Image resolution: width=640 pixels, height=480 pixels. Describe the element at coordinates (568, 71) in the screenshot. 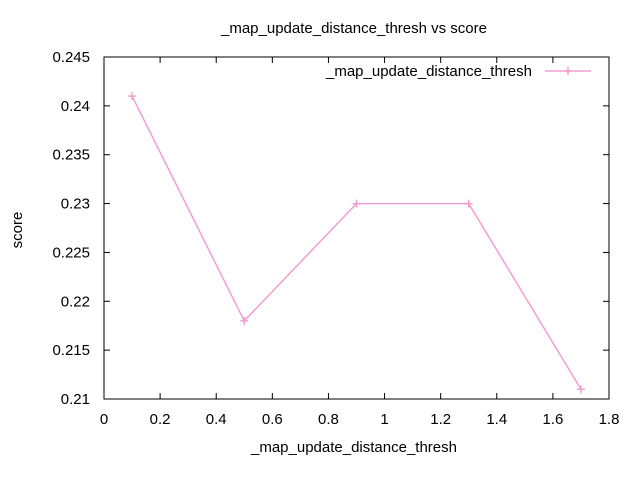

I see `legend-marker` at that location.